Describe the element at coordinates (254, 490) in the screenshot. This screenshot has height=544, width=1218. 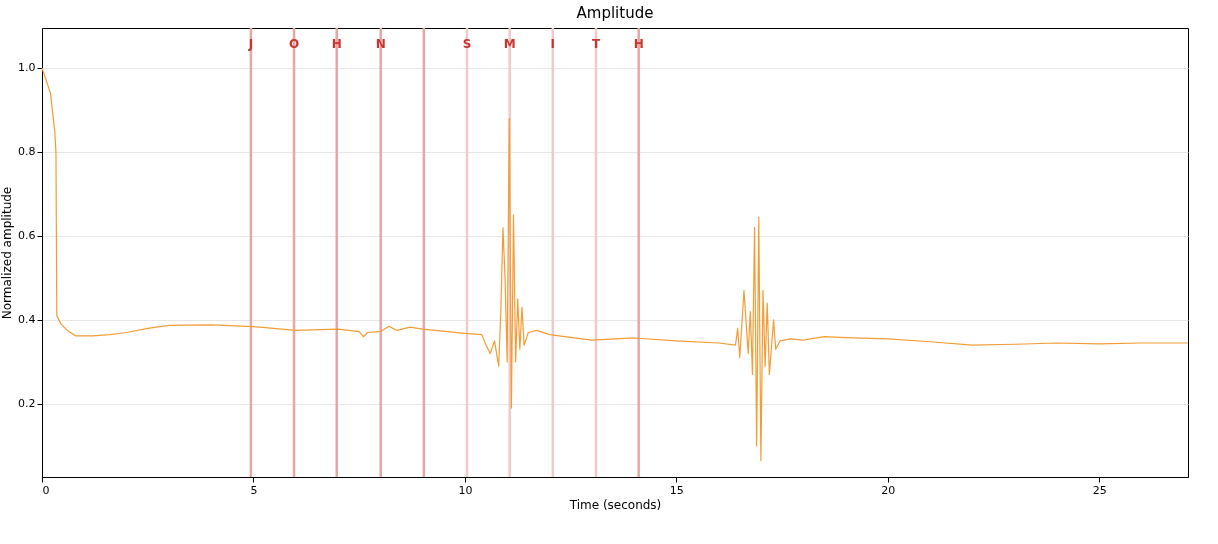
I see `x-tick-label: 5` at that location.